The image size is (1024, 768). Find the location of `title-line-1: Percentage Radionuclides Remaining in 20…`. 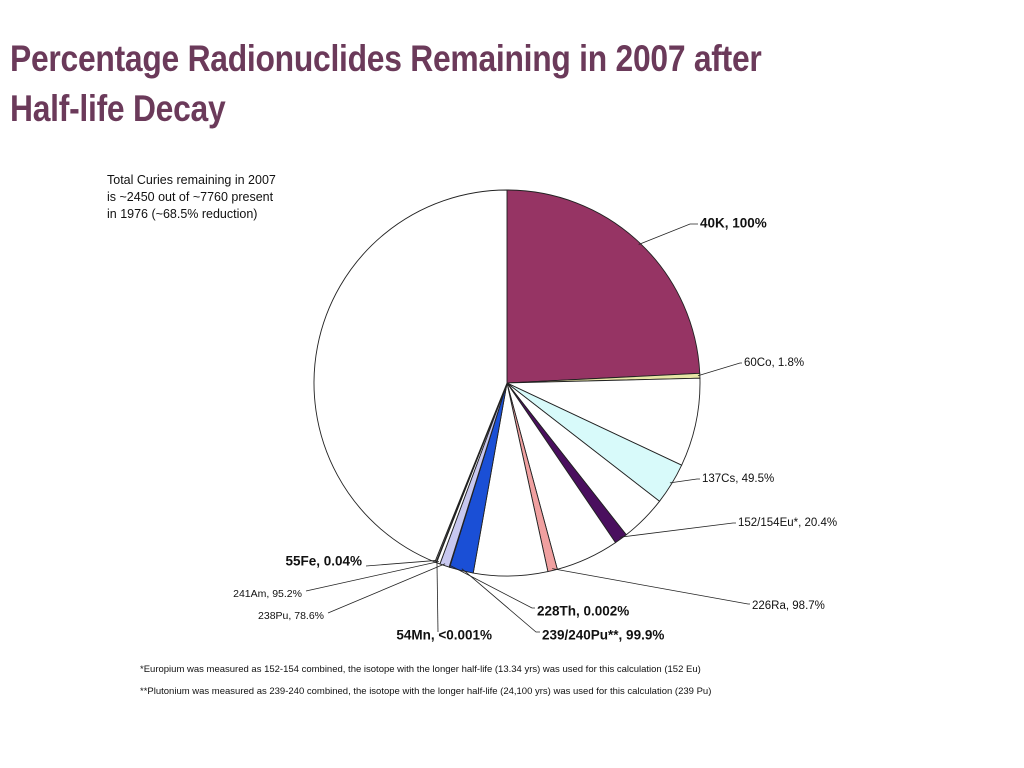

title-line-1: Percentage Radionuclides Remaining in 20… is located at coordinates (386, 58).